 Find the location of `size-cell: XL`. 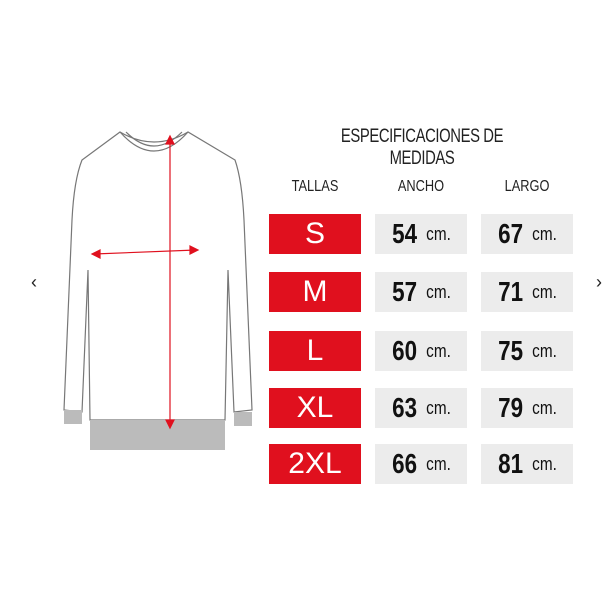

size-cell: XL is located at coordinates (315, 408).